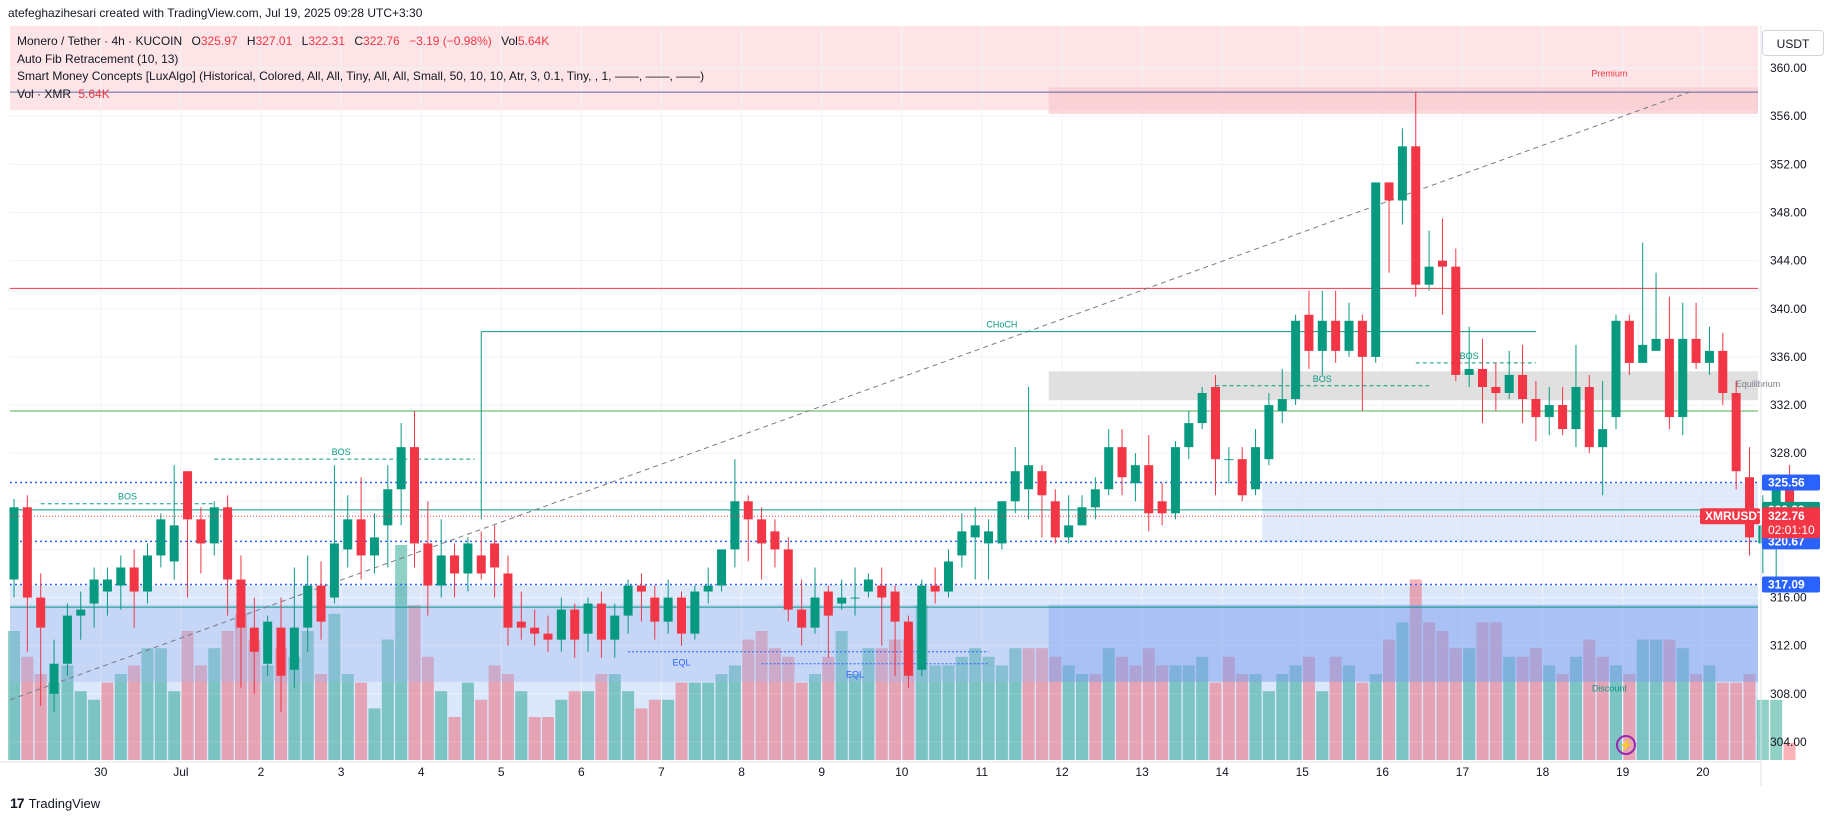 This screenshot has height=822, width=1835. I want to click on zone-label-discount: Discount, so click(1610, 688).